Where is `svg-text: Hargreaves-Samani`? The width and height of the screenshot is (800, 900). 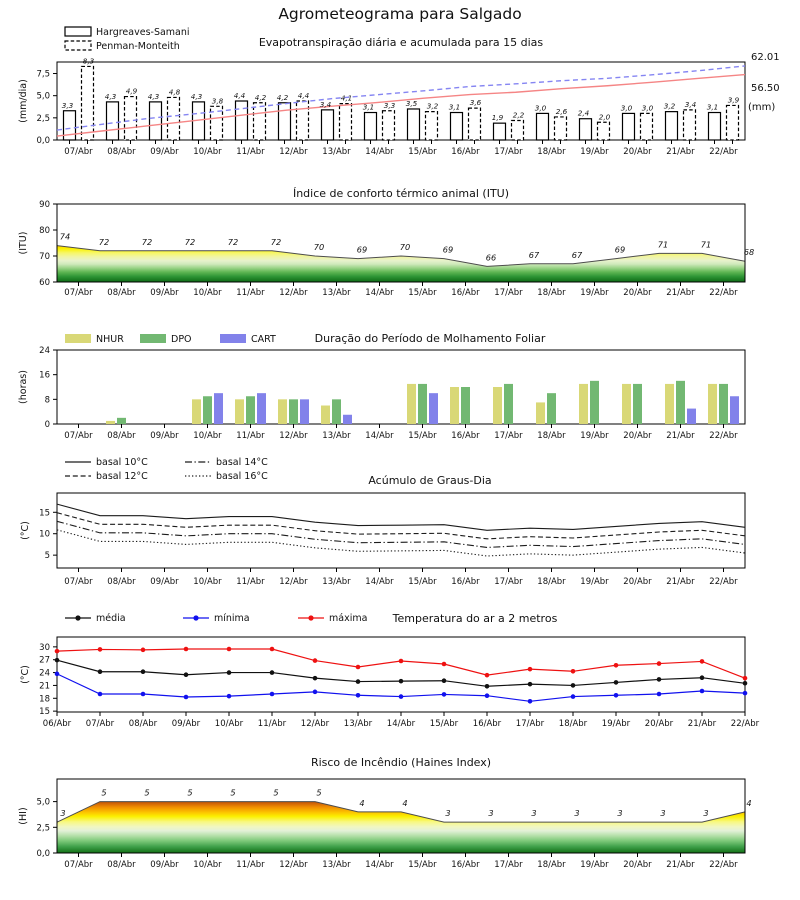
svg-text: Hargreaves-Samani is located at coordinates (143, 32).